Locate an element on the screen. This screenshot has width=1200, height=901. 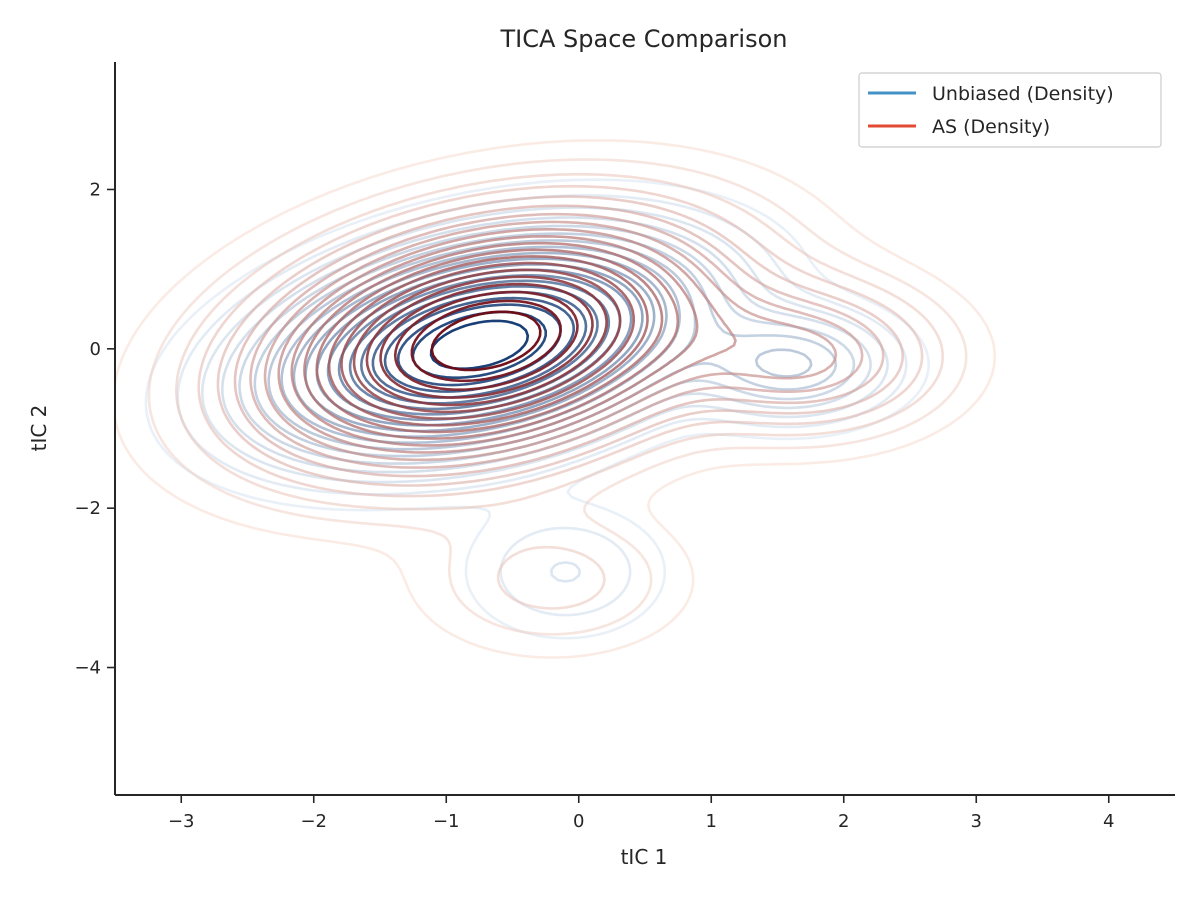
y-axis-label: tIC 2 is located at coordinates (39, 428).